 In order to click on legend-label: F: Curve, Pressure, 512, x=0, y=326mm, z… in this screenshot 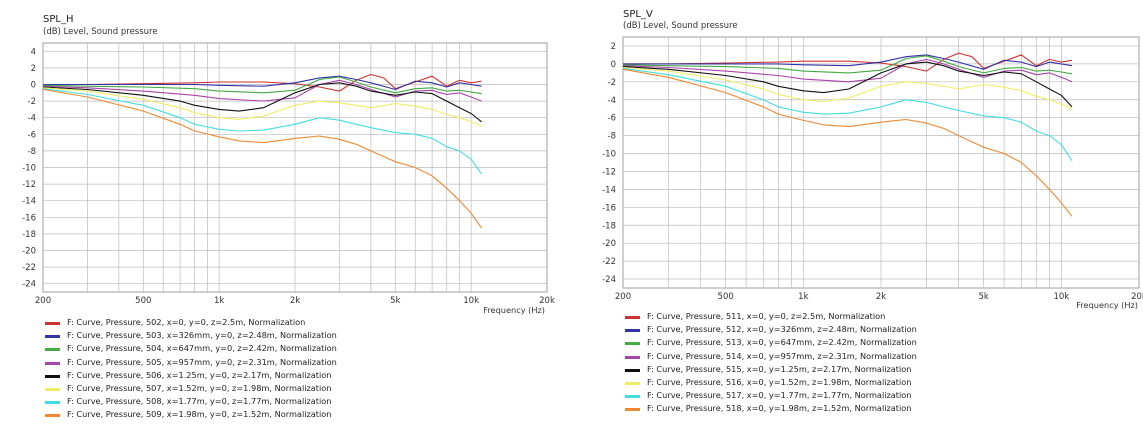, I will do `click(782, 329)`.